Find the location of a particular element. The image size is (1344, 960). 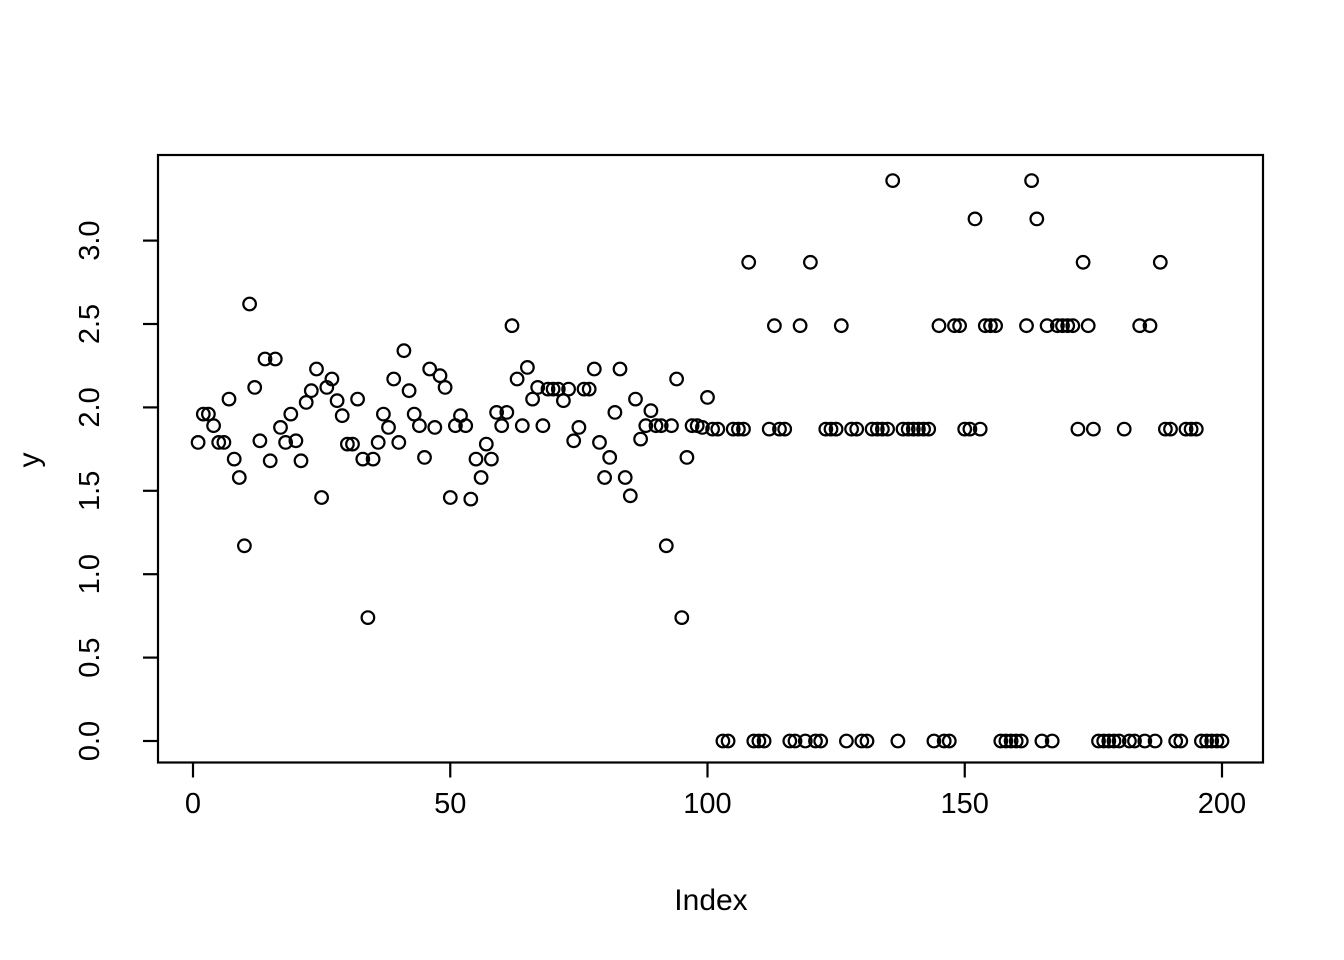

y-axis-tick-label: 3.0 is located at coordinates (90, 240).